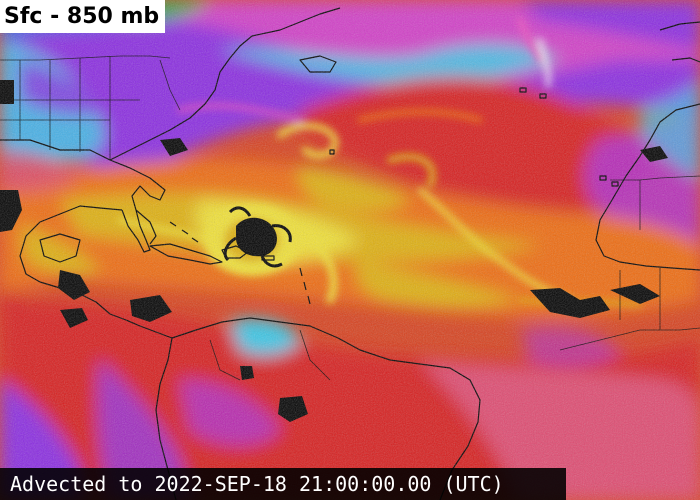 The image size is (700, 500). I want to click on level-title: Sfc - 850 mb, so click(83, 16).